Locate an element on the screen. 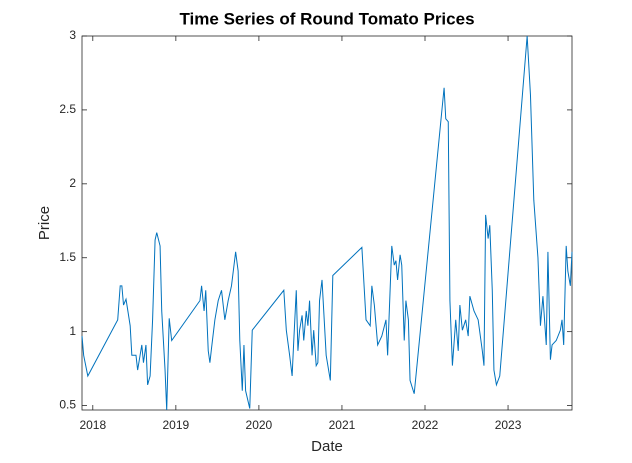 The image size is (632, 463). x-tick-label: 2023 is located at coordinates (508, 425).